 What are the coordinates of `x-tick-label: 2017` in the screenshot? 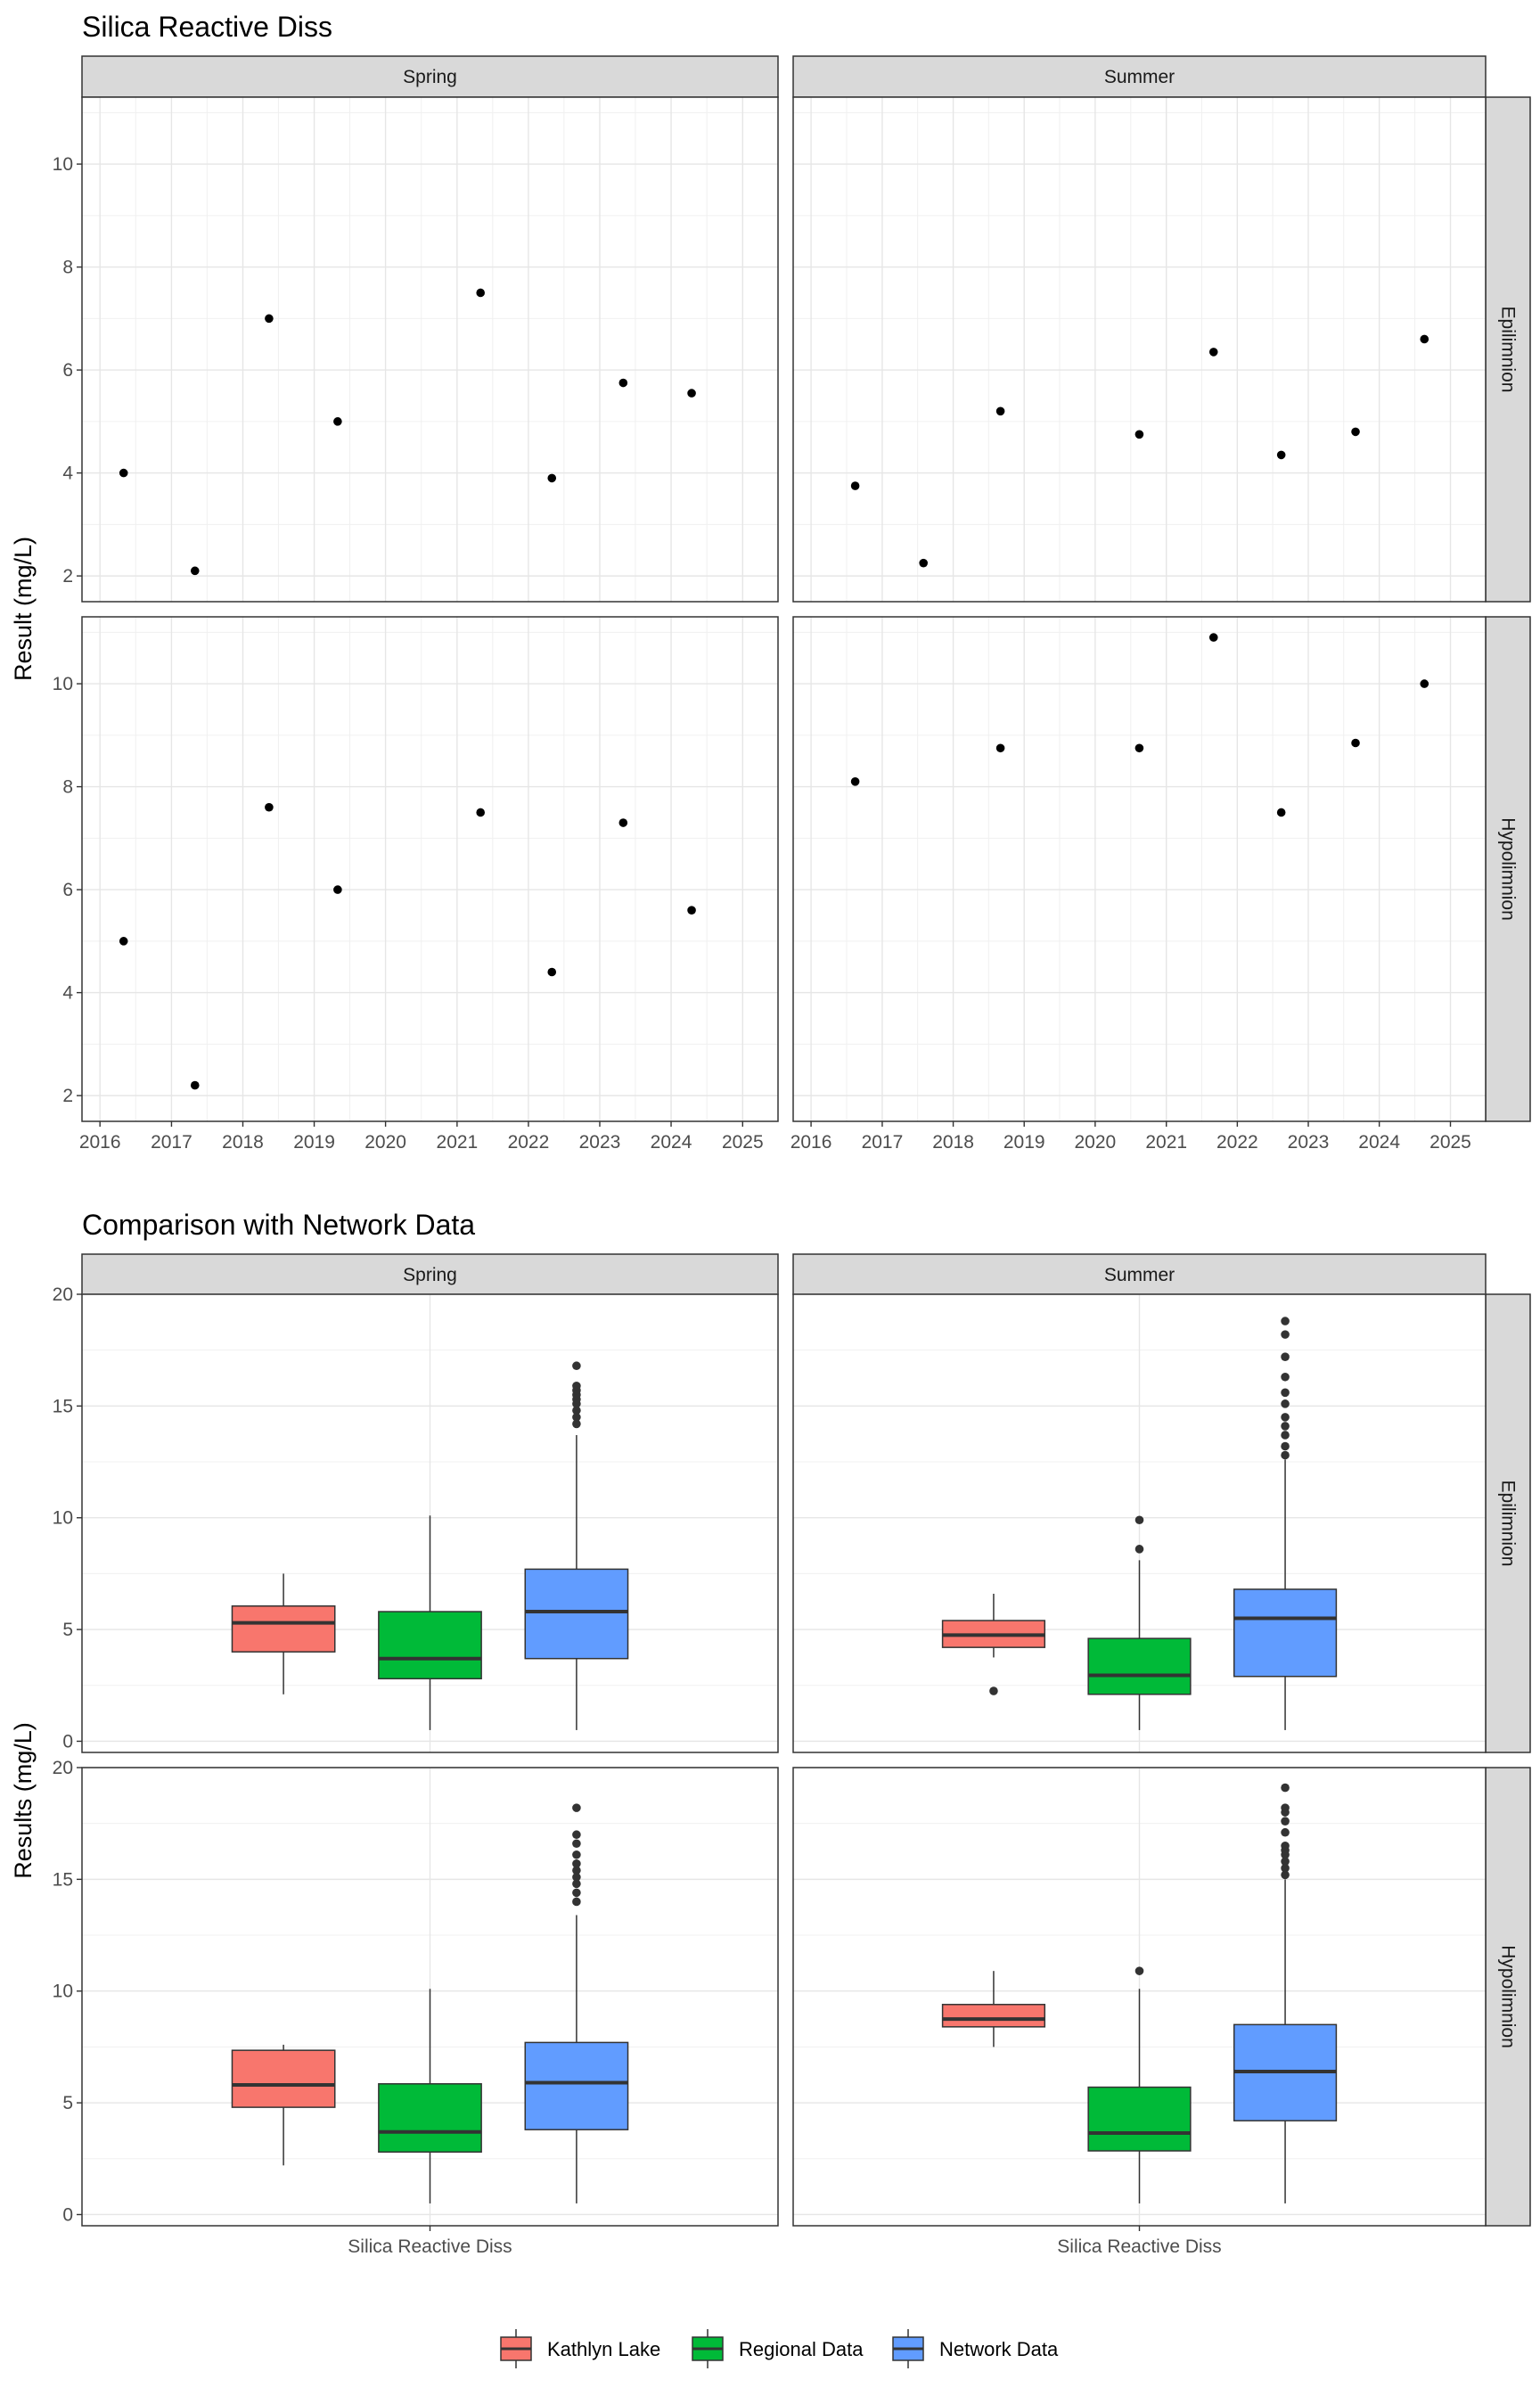 It's located at (171, 1142).